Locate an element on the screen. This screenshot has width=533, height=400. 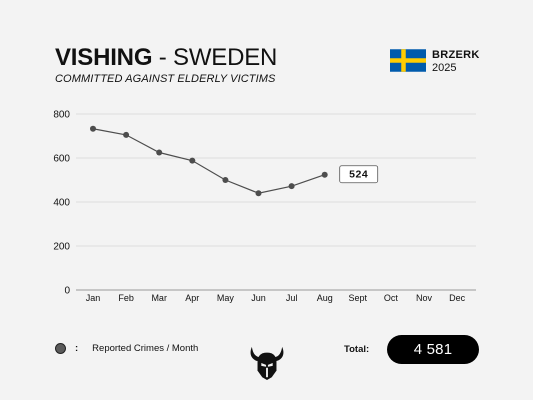
brand-block: BRZERK 2025 is located at coordinates (435, 62).